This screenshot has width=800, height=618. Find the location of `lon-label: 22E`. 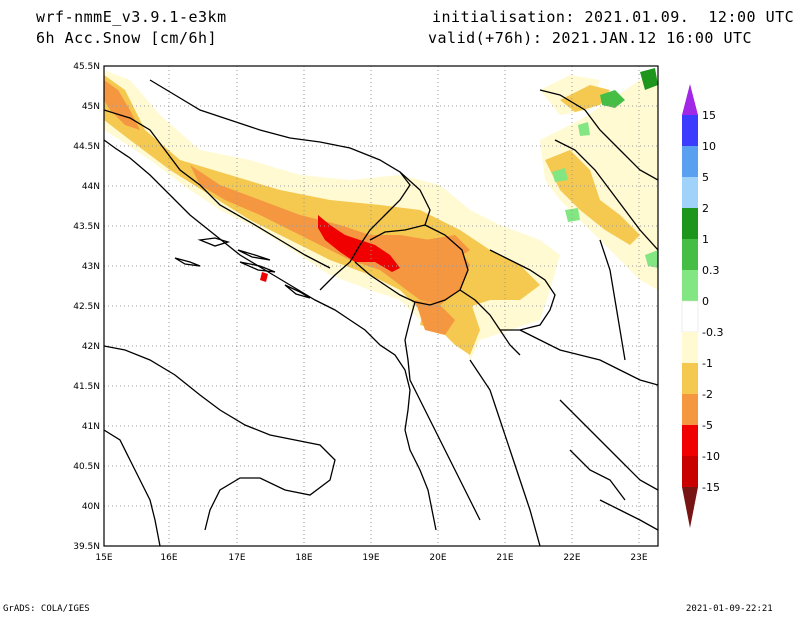

lon-label: 22E is located at coordinates (571, 558).